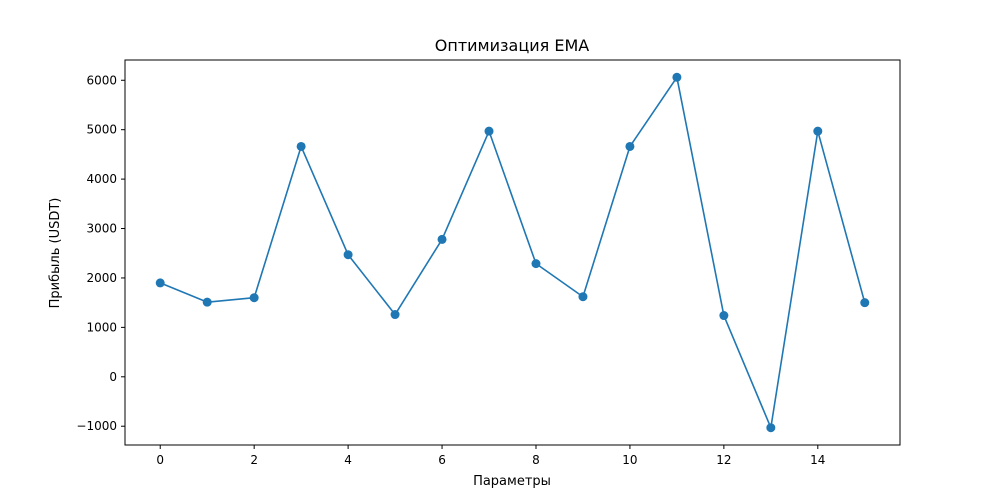  Describe the element at coordinates (160, 460) in the screenshot. I see `x-tick-label: 0` at that location.